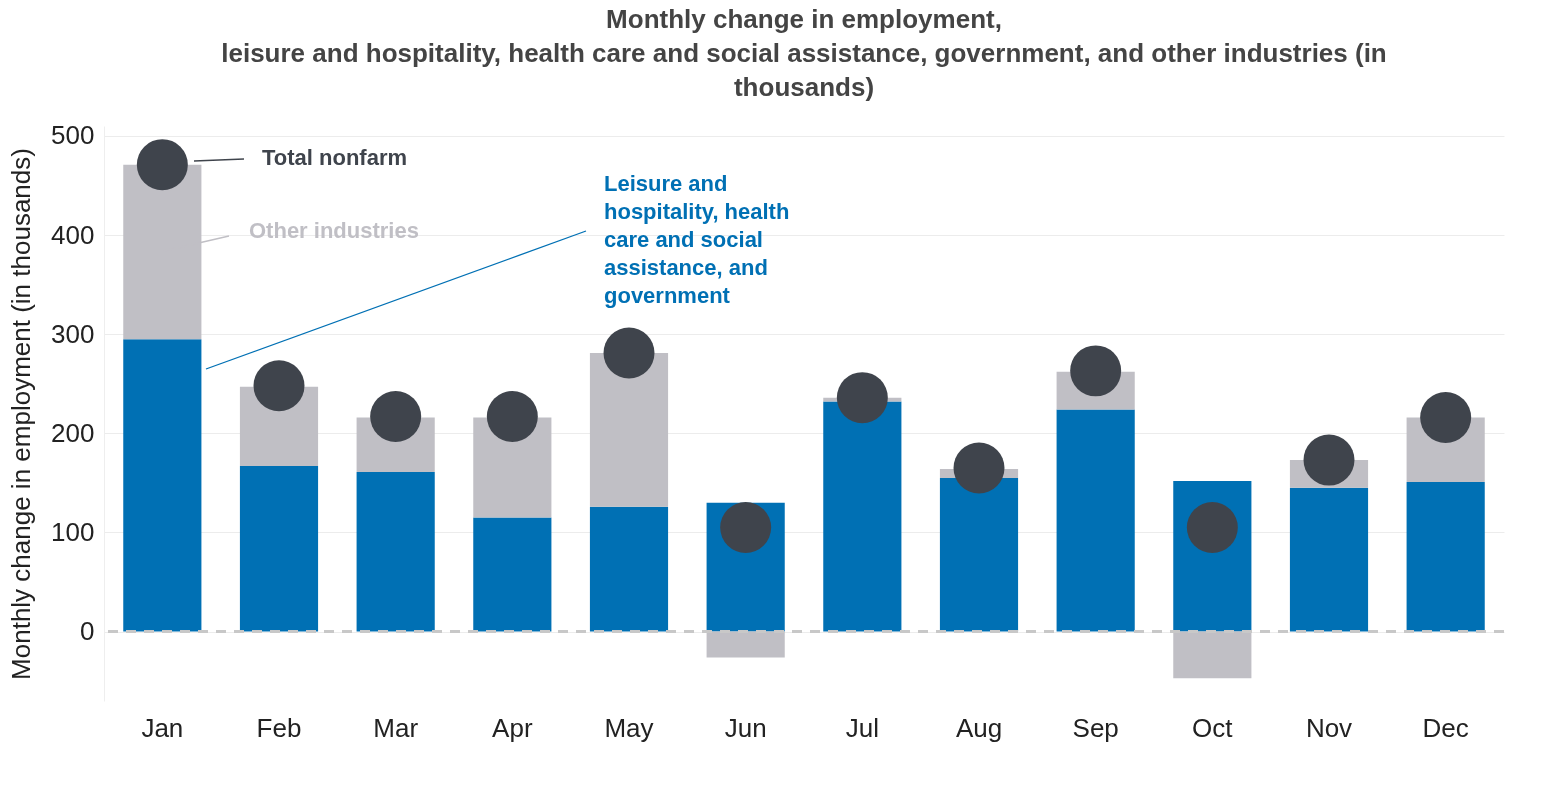 The height and width of the screenshot is (788, 1542). I want to click on legend-label: Other industries, so click(334, 230).